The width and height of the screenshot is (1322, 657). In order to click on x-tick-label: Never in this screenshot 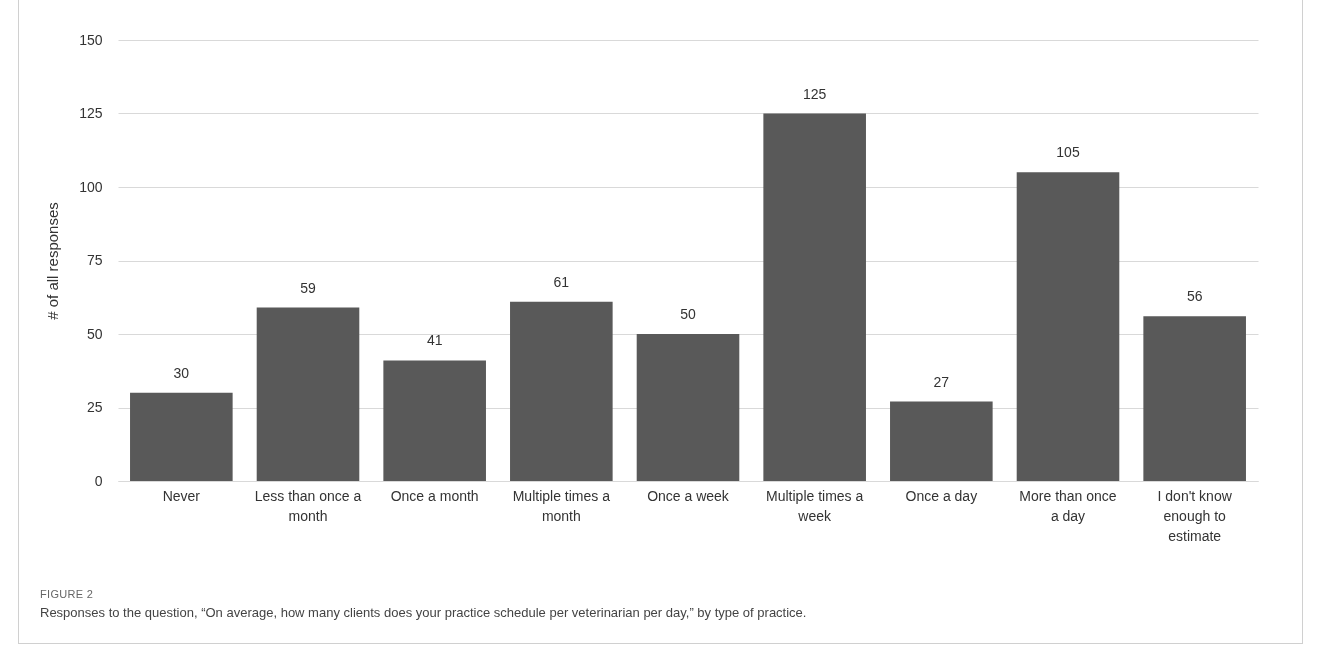, I will do `click(181, 495)`.